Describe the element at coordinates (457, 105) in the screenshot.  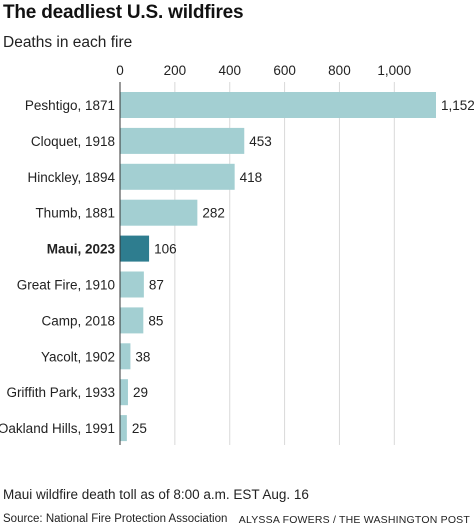
I see `value-label: 1,152` at that location.